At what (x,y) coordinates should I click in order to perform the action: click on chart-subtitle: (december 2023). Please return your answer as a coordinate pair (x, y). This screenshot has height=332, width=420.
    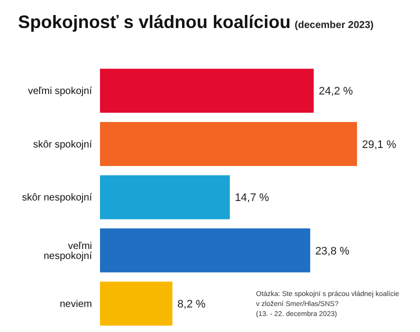
    Looking at the image, I should click on (334, 25).